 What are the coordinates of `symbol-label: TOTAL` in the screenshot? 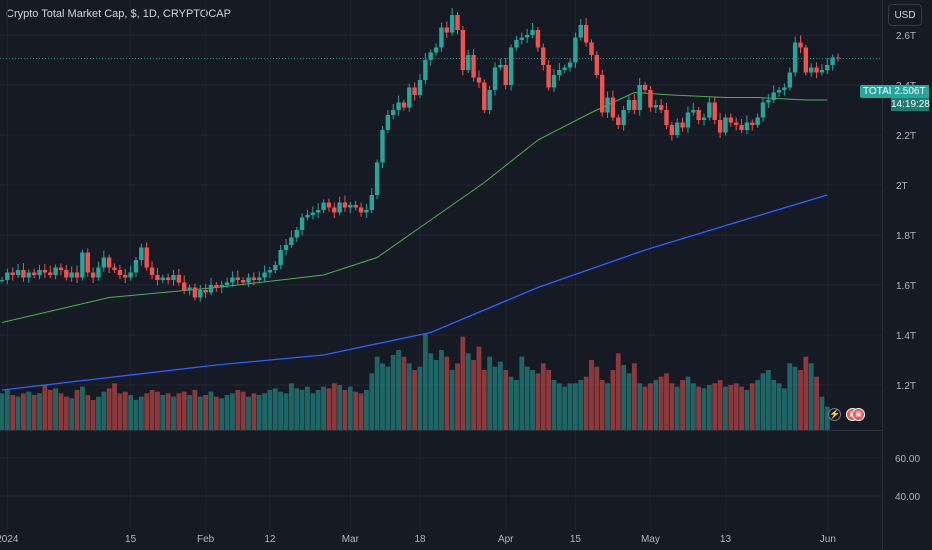 It's located at (879, 91).